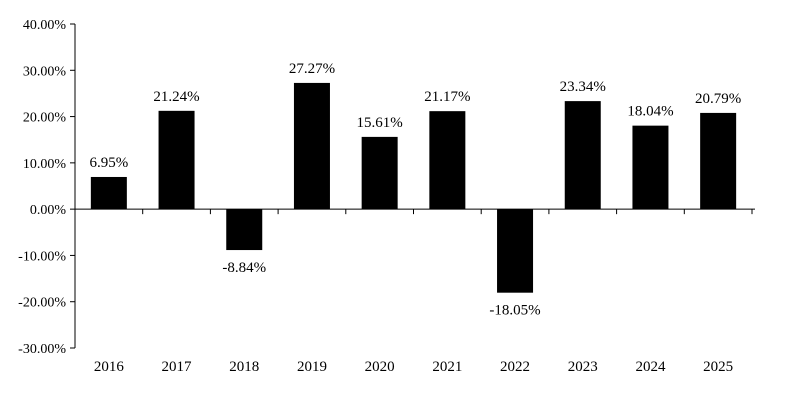  I want to click on y-tick-label: 40.00%, so click(45, 25).